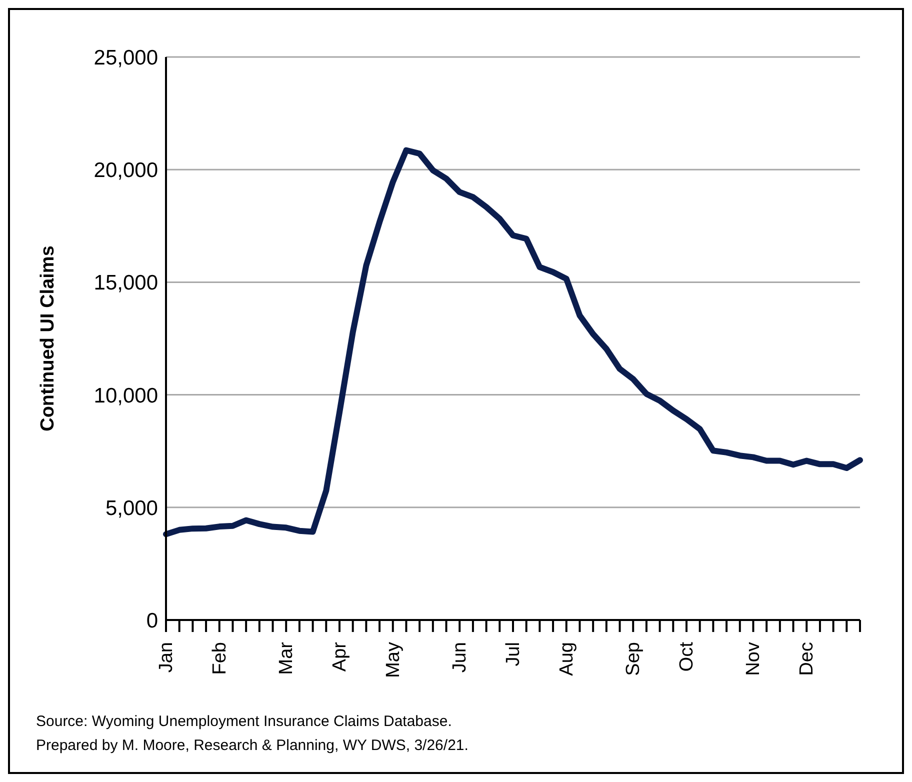  Describe the element at coordinates (126, 58) in the screenshot. I see `y-tick-label: 25,000` at that location.